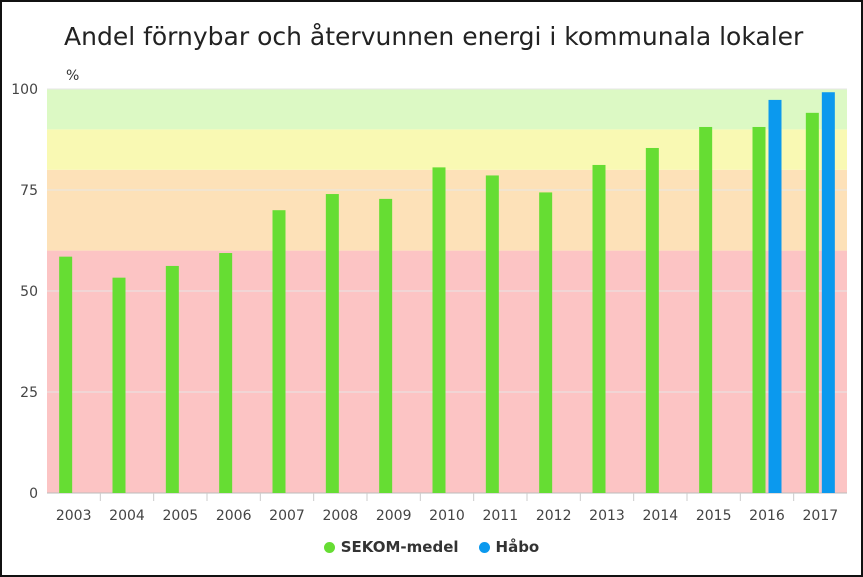  Describe the element at coordinates (394, 516) in the screenshot. I see `x-tick-label-2009: 2009` at that location.